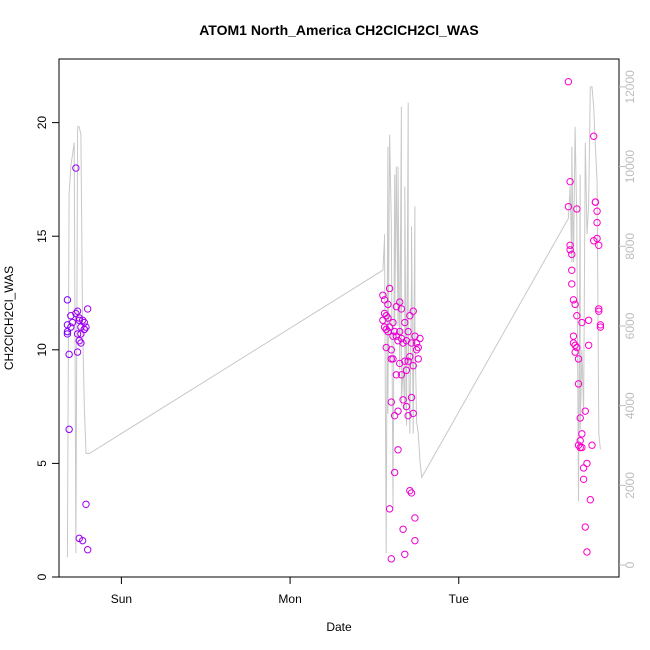 Image resolution: width=650 pixels, height=650 pixels. Describe the element at coordinates (630, 564) in the screenshot. I see `y2-tick-label: 0` at that location.